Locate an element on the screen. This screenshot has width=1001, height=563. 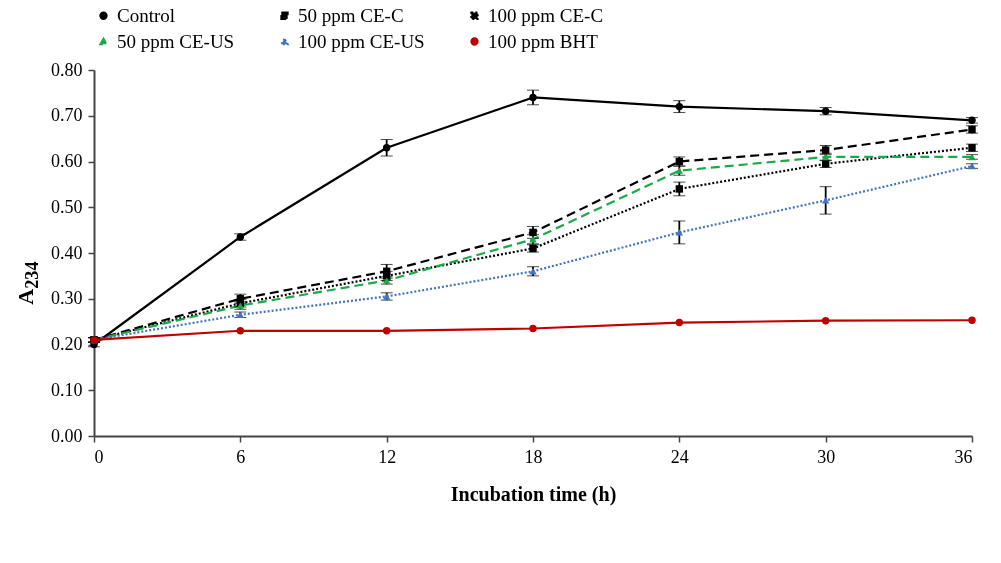
y-tick-label: 0.60 is located at coordinates (67, 161).